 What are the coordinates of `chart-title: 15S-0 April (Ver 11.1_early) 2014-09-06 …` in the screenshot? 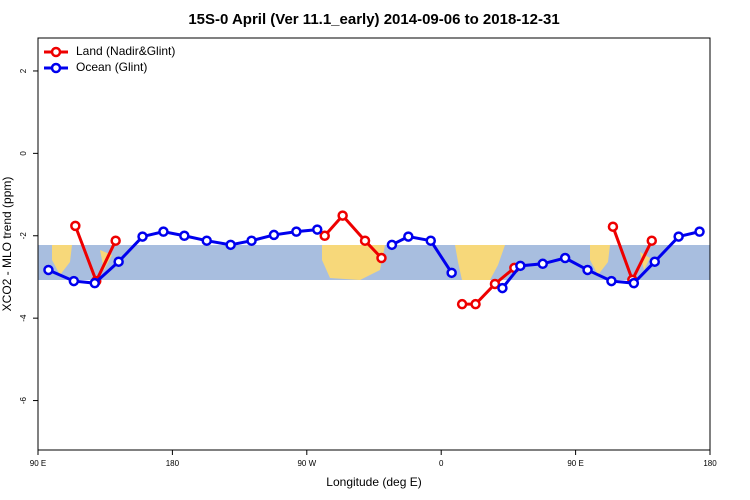 It's located at (373, 19).